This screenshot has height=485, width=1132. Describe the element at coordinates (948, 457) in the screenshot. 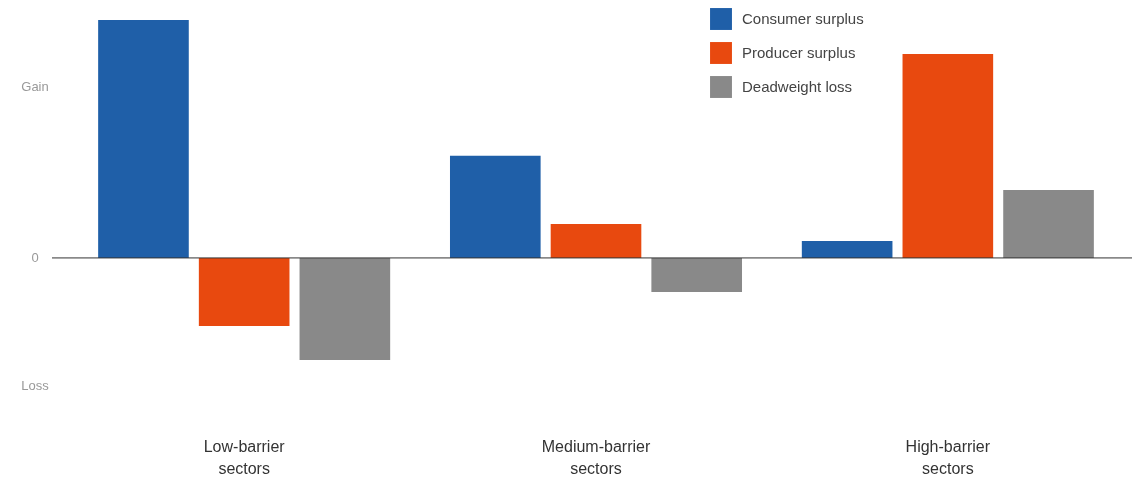

I see `x-tick-label: High-barrier sectors` at that location.